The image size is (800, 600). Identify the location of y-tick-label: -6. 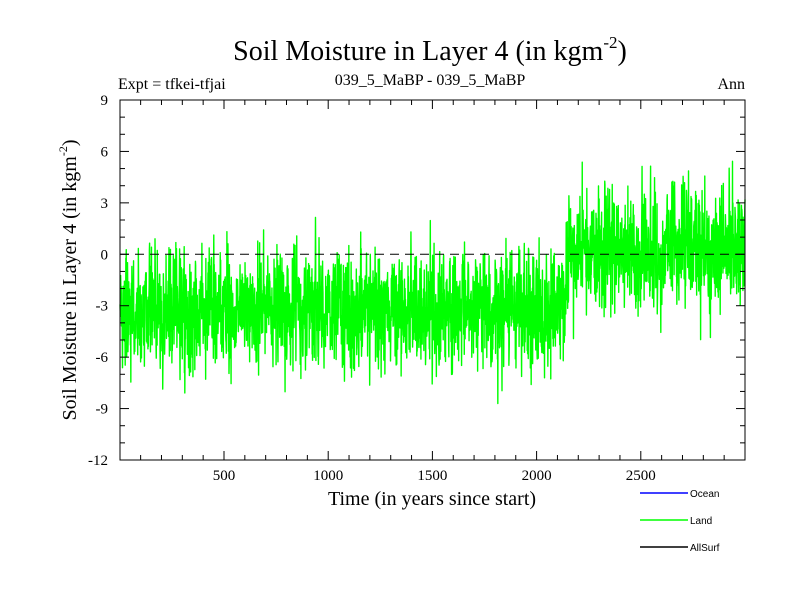
(102, 358).